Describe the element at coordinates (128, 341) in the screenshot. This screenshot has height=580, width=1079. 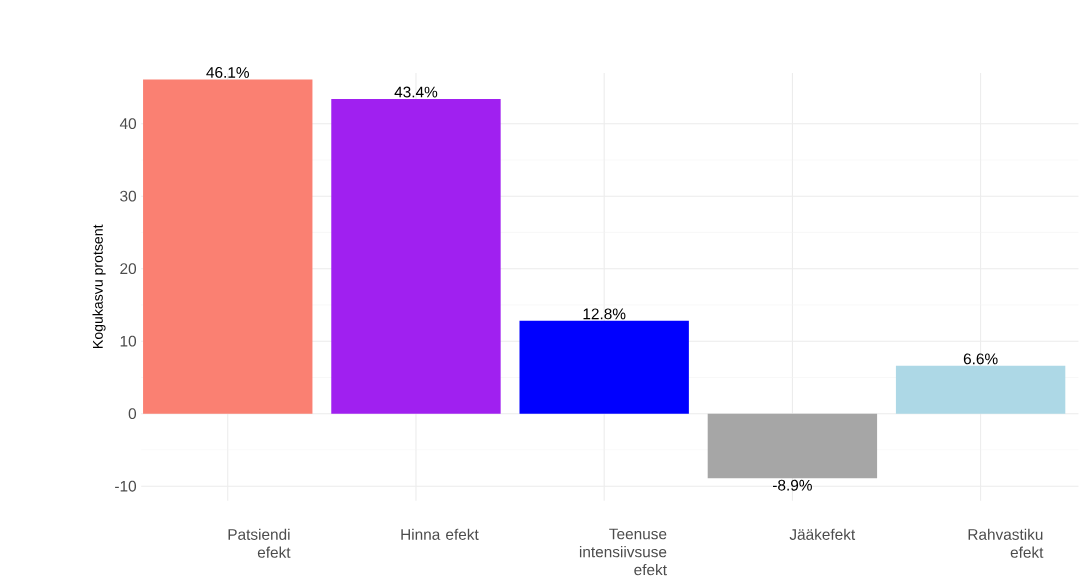
I see `y-tick-label: 10` at that location.